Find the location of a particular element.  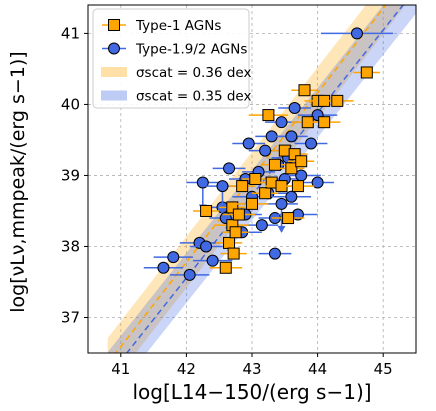

legend-entry: Type-1.9/2 AGNs is located at coordinates (174, 50).